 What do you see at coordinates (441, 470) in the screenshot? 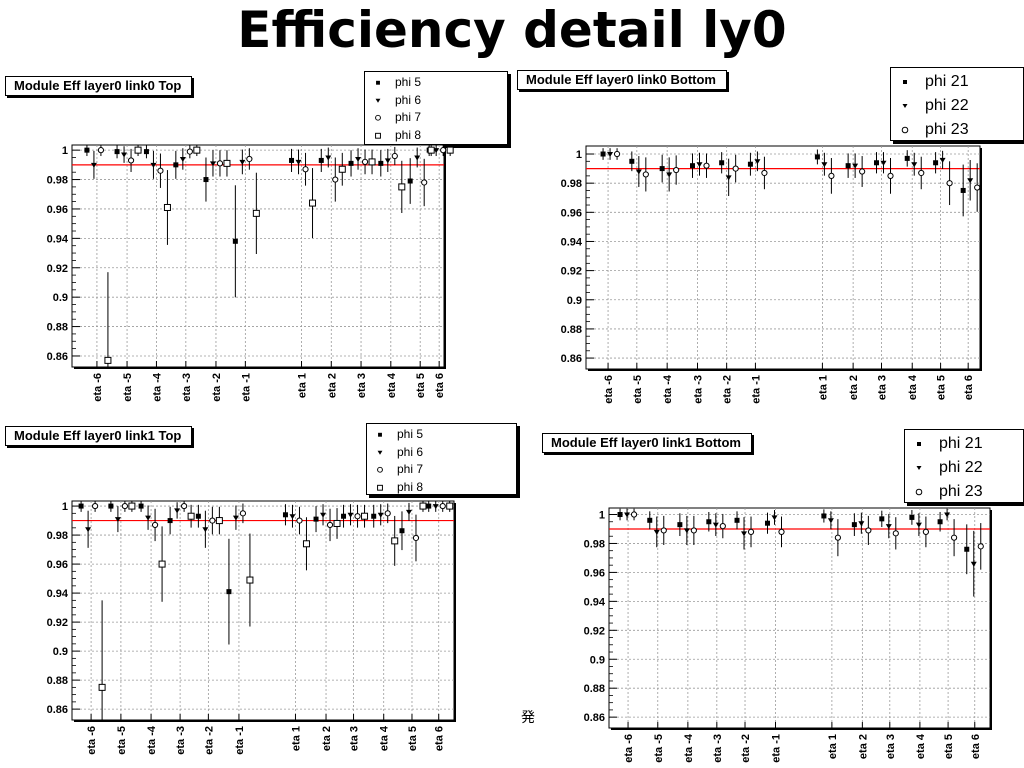
I see `legend-entry: phi 7` at bounding box center [441, 470].